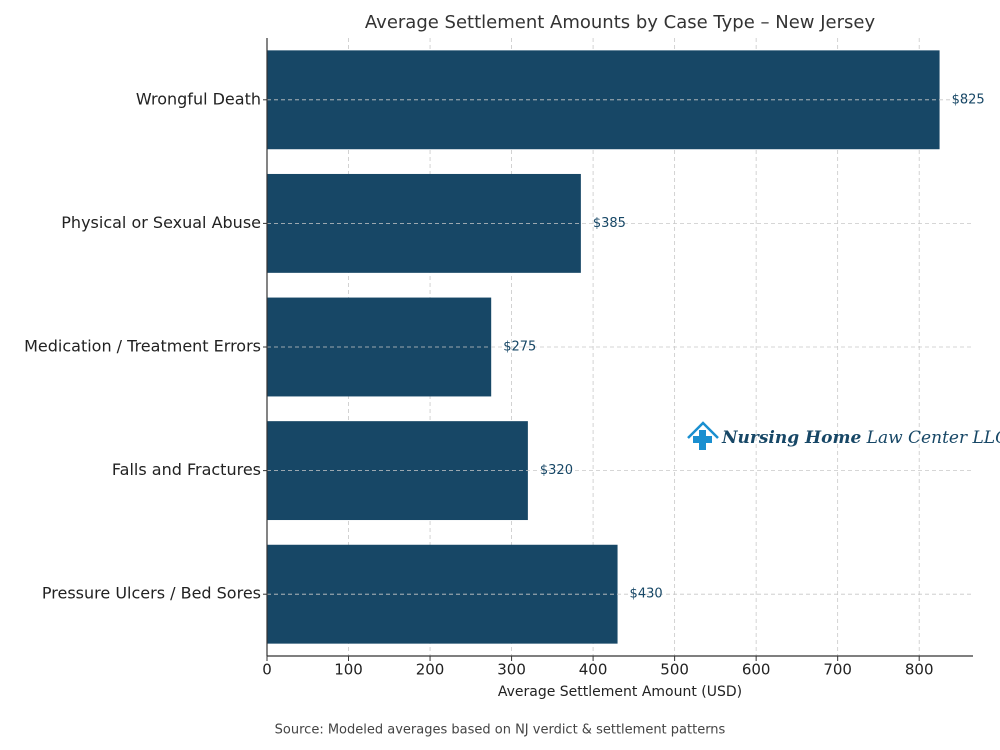 The image size is (1000, 750). I want to click on y-tick-label: Wrongful Death, so click(198, 98).